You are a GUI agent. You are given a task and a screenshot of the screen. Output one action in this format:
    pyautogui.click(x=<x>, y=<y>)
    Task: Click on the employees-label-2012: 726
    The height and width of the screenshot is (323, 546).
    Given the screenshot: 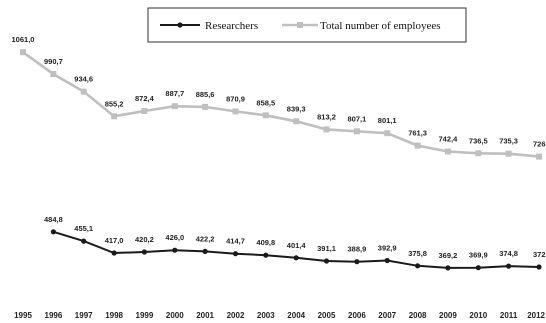 What is the action you would take?
    pyautogui.click(x=539, y=144)
    